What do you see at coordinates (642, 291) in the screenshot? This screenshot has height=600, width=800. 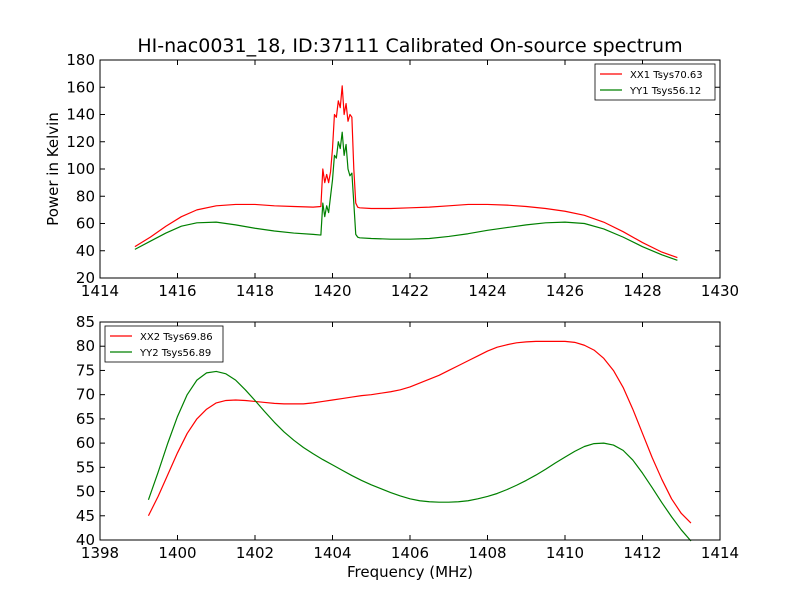 I see `x-tick-label: 1428` at bounding box center [642, 291].